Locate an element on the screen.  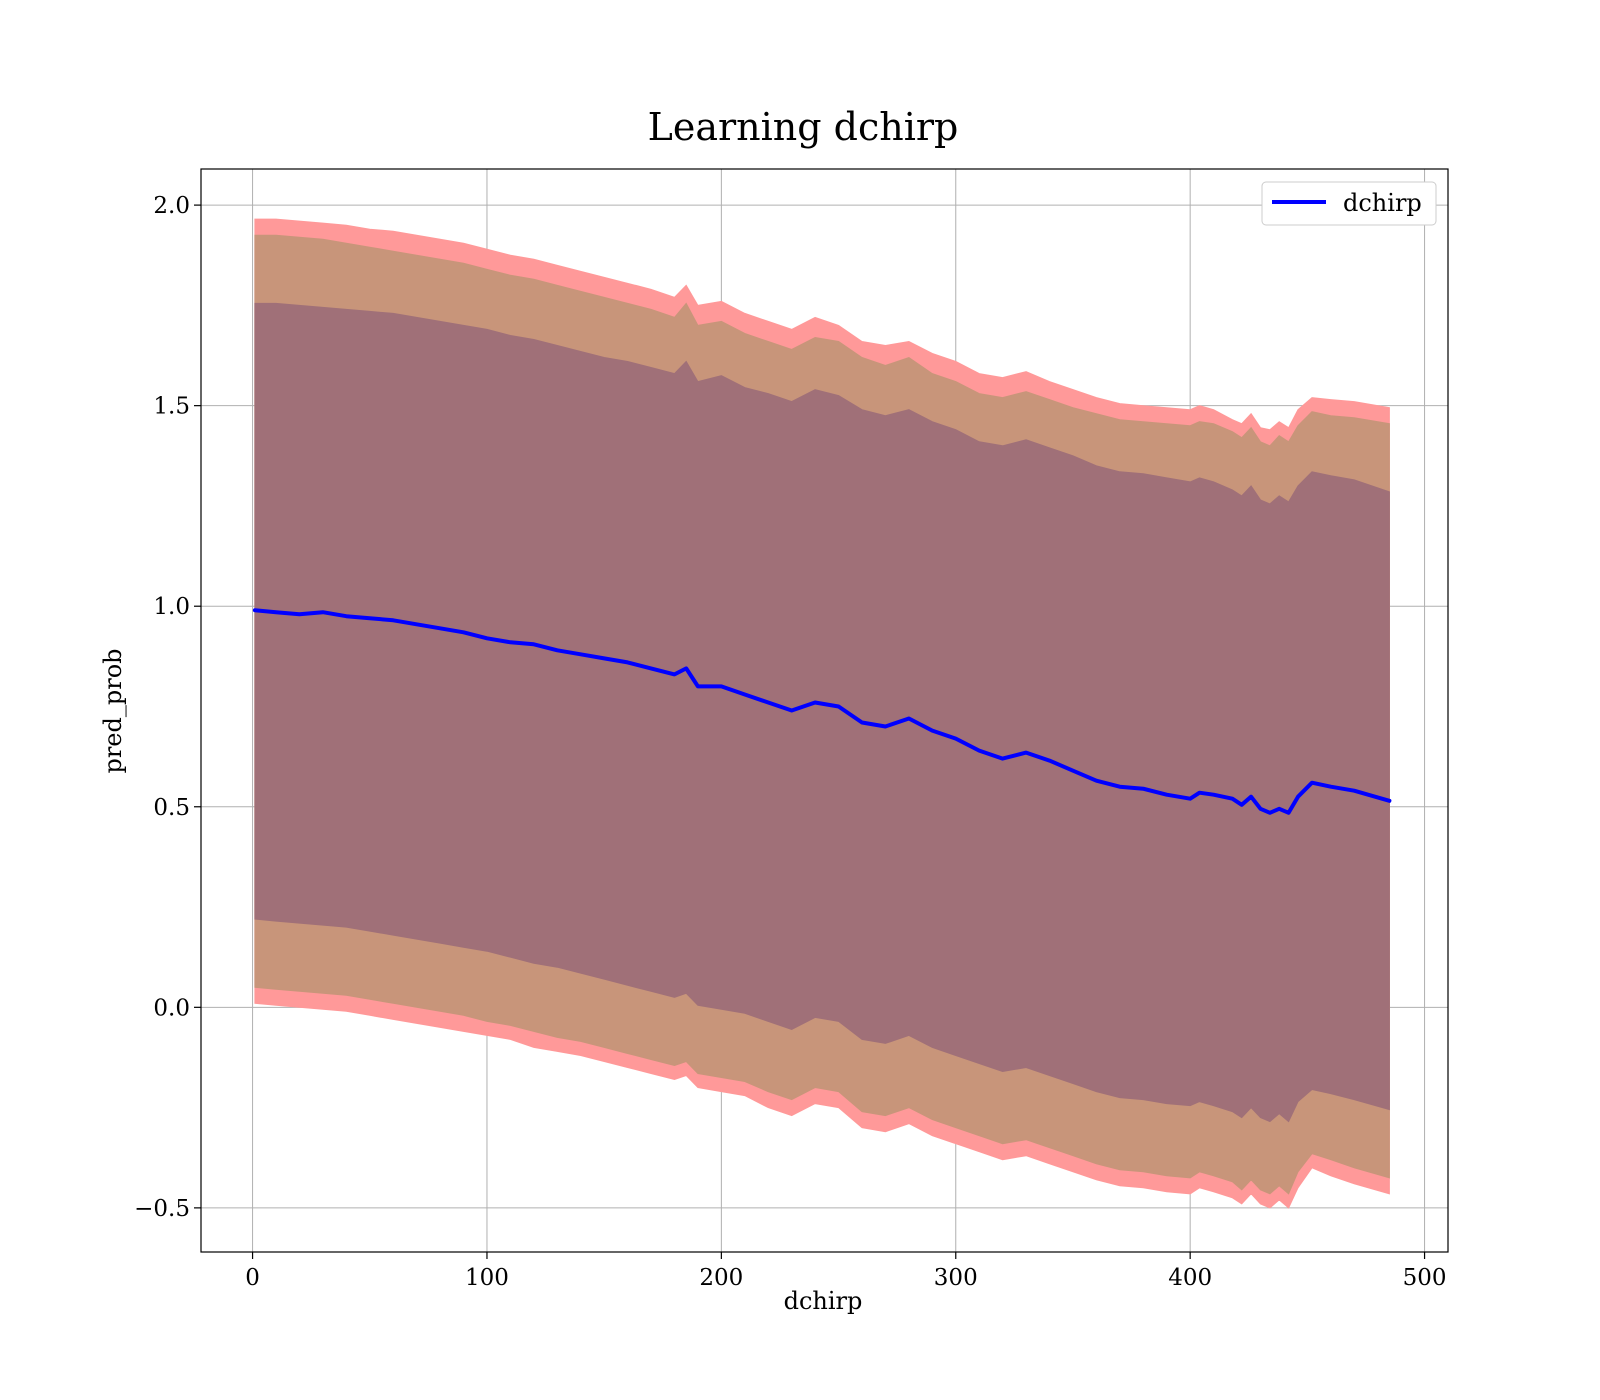
y-tick-label: 1.5 is located at coordinates (171, 407).